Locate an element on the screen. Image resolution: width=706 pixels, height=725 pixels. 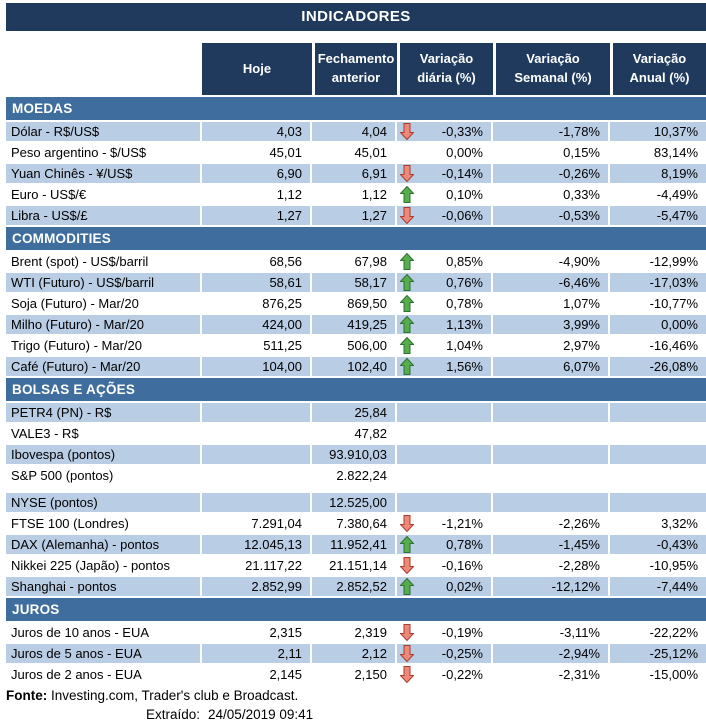
variacao-diaria-cell: 1,04% is located at coordinates (445, 345).